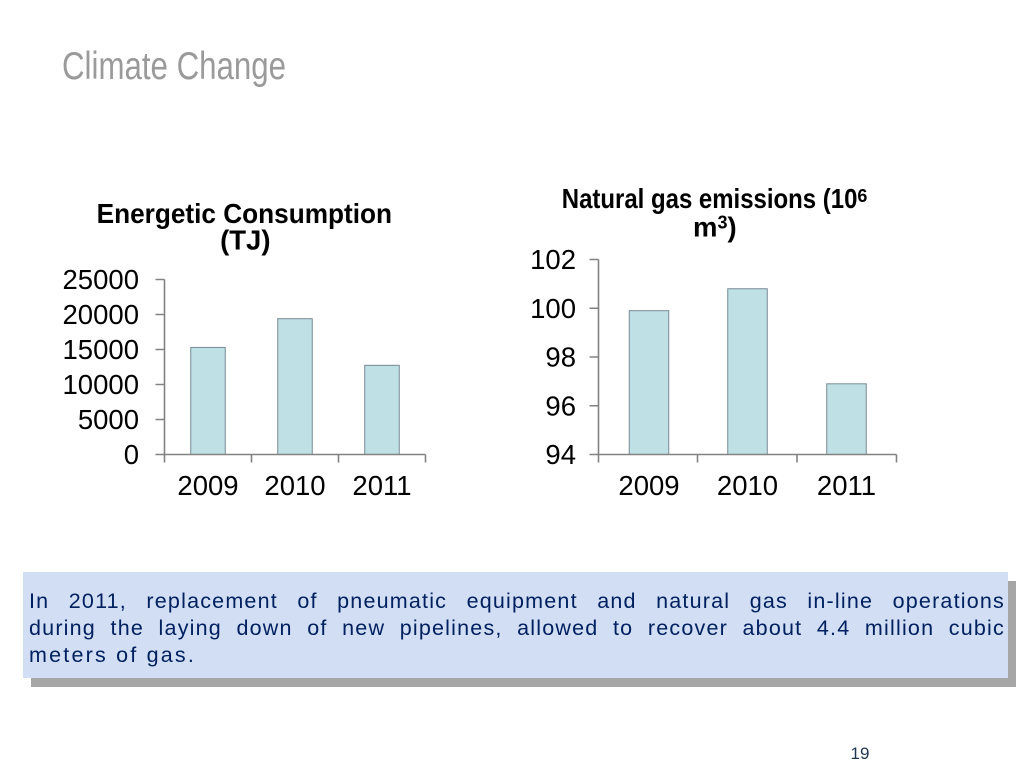  I want to click on svg-text: Climate Change, so click(174, 66).